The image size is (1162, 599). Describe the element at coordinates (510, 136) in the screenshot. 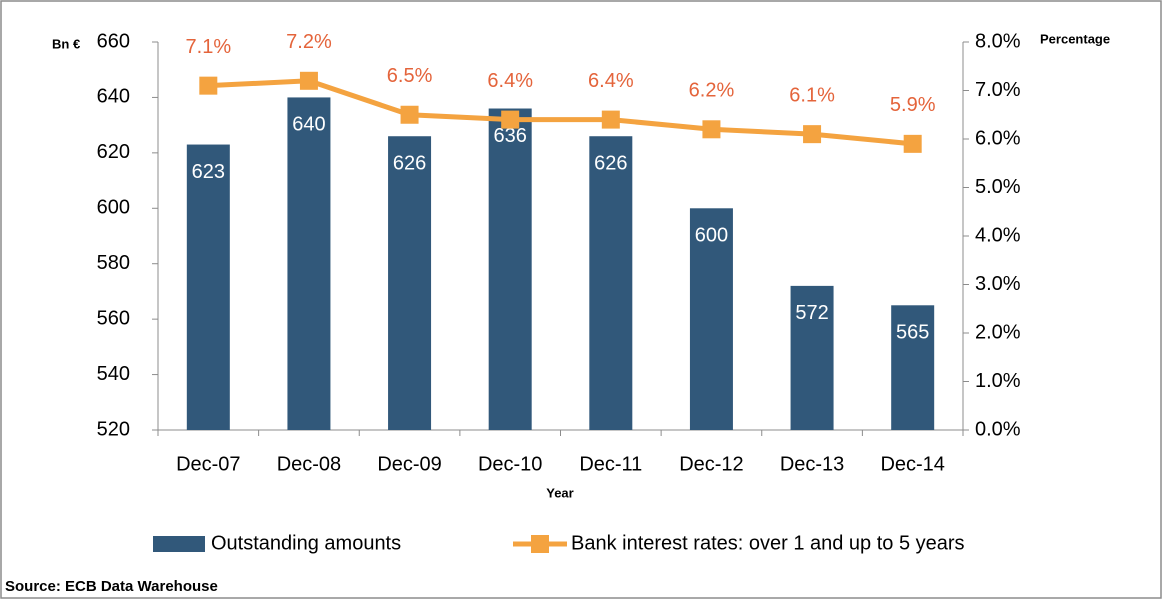

I see `bar-label: 636` at that location.